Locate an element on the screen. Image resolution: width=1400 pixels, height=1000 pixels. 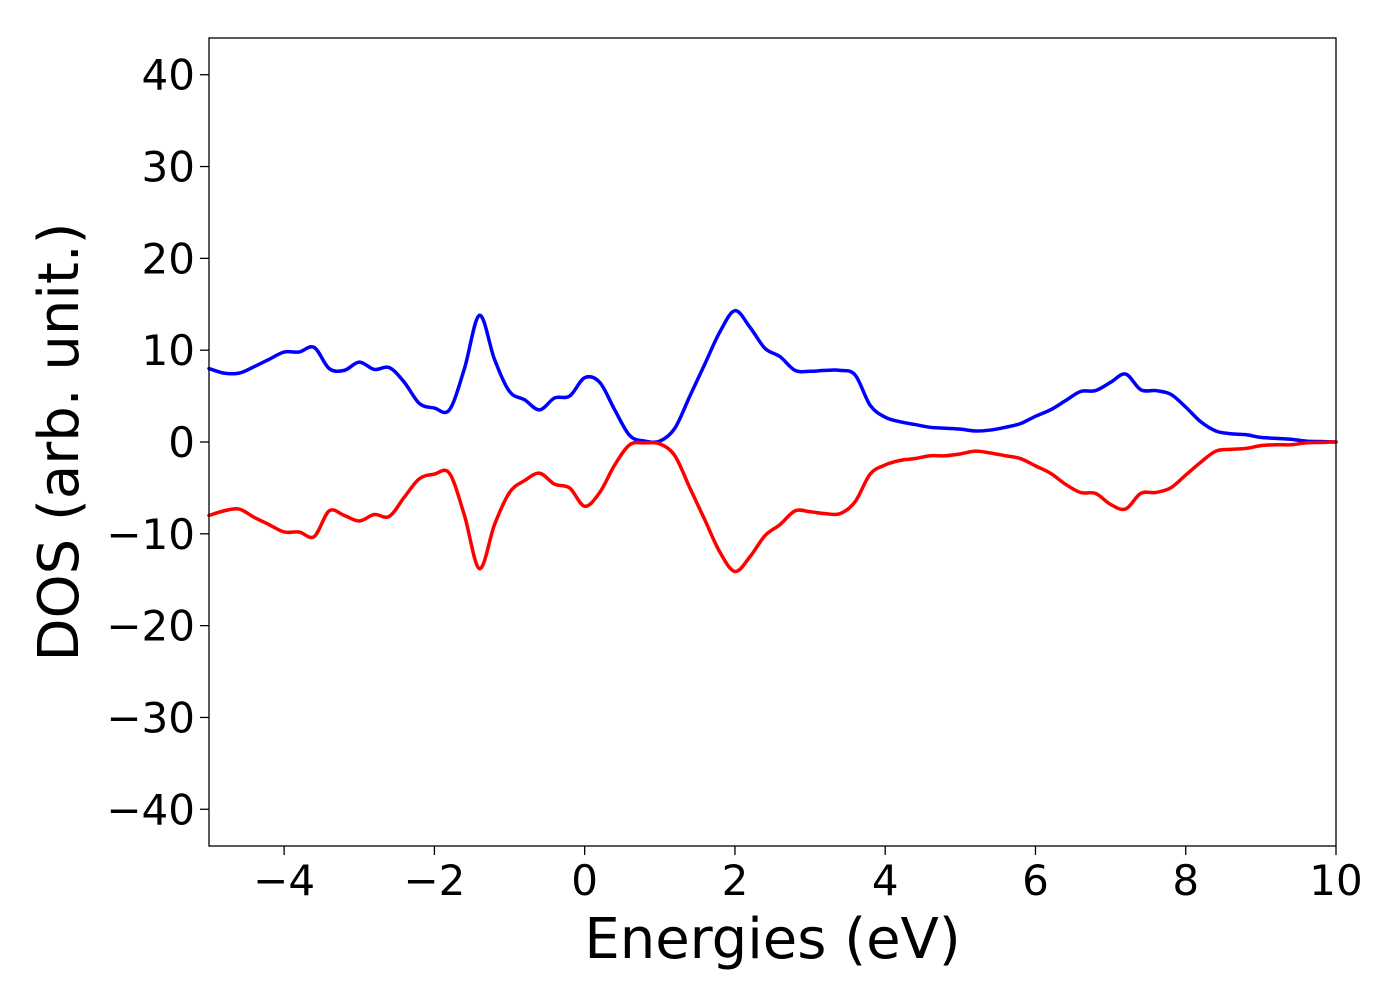
x-tick-label: −2 is located at coordinates (434, 880).